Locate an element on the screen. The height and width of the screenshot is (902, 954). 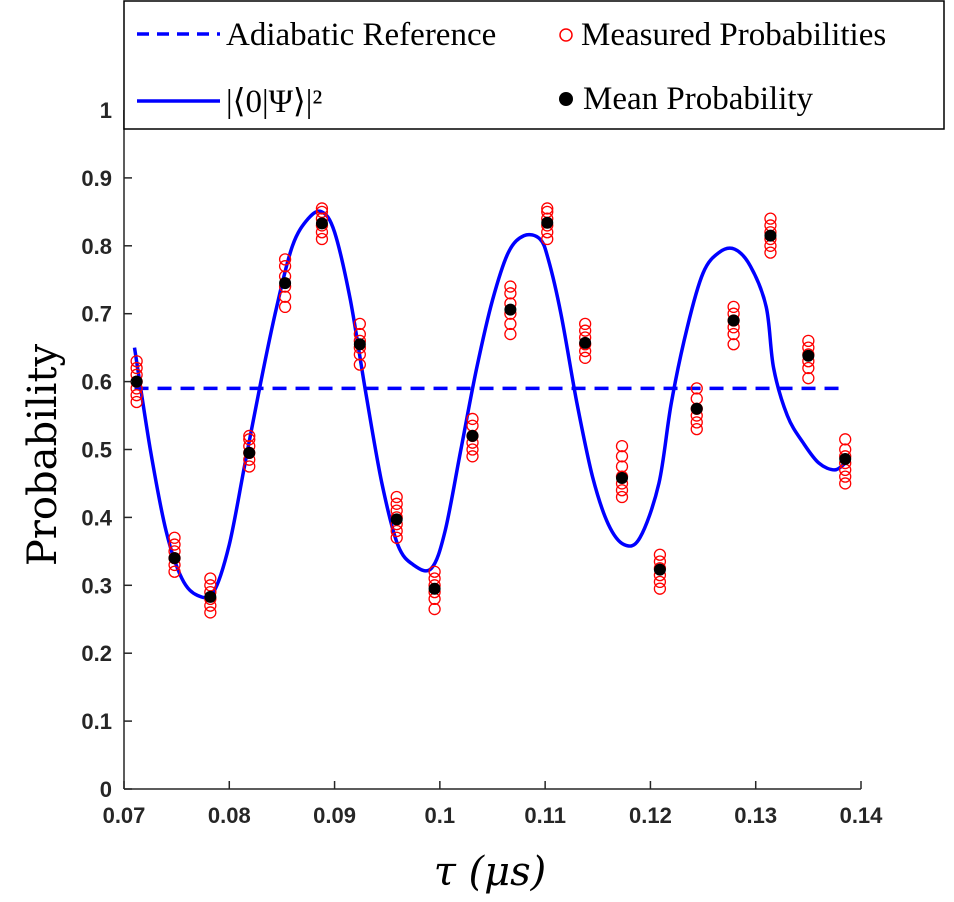
y-tick-label: 0.6 is located at coordinates (96, 382).